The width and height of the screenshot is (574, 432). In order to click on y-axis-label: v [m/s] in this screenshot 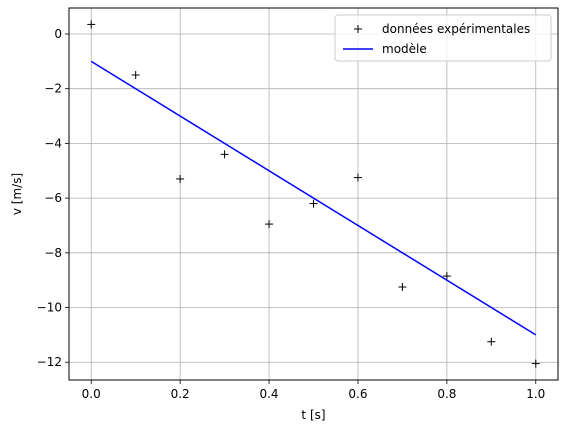, I will do `click(17, 194)`.